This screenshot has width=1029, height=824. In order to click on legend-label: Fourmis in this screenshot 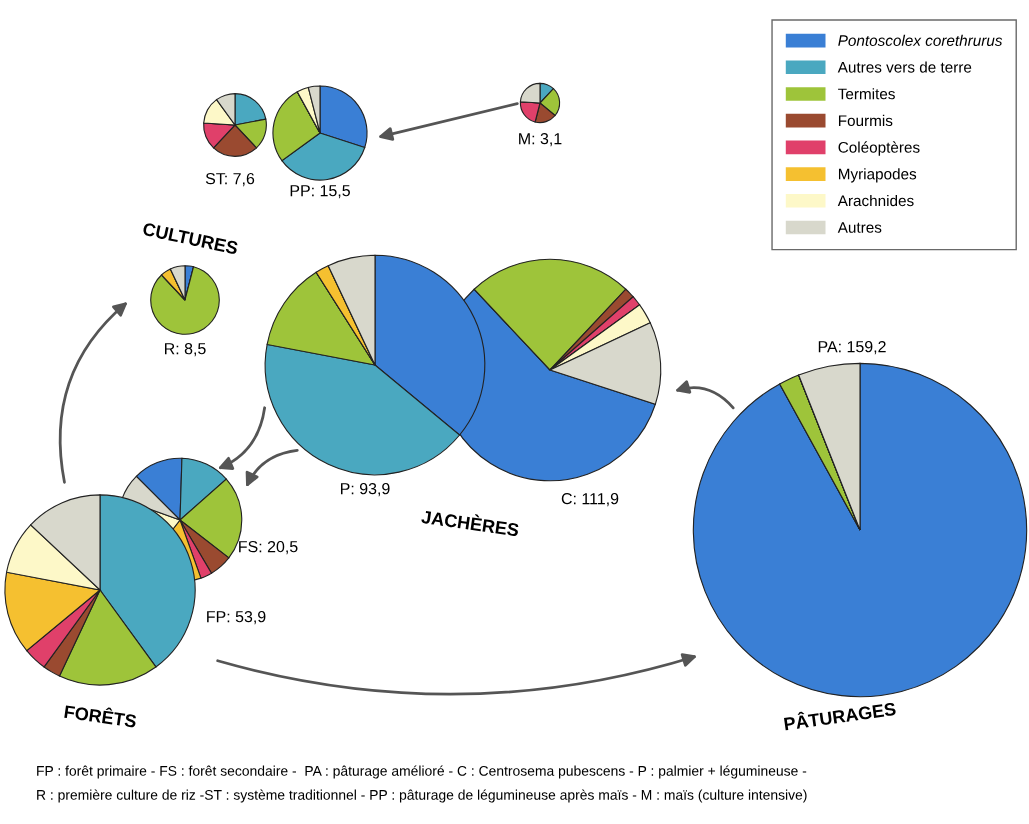, I will do `click(865, 120)`.